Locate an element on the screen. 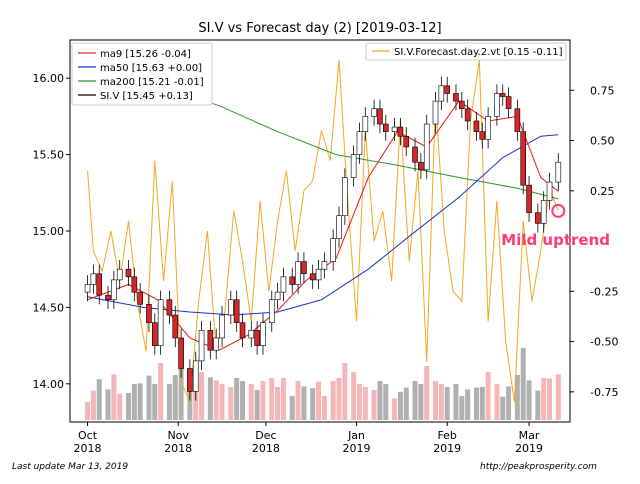 The height and width of the screenshot is (484, 640). x-tick-label-year: 2018 is located at coordinates (88, 448).